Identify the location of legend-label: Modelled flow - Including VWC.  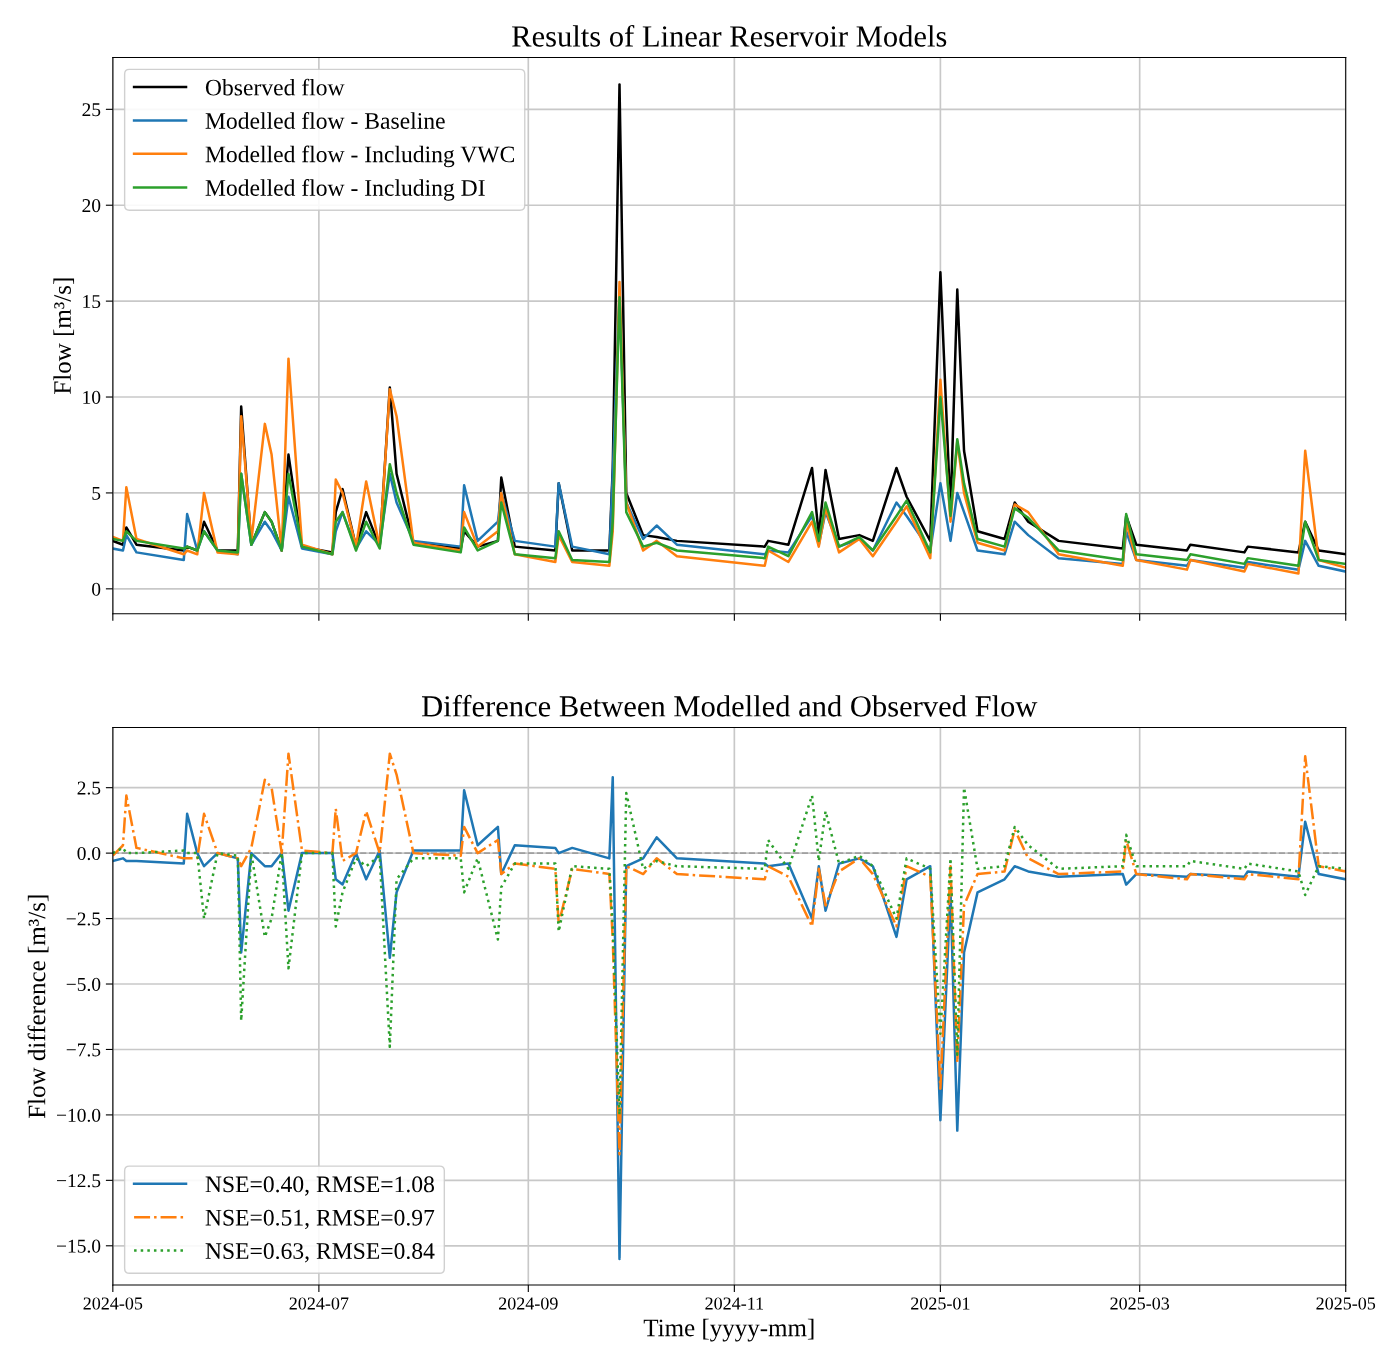
(360, 156).